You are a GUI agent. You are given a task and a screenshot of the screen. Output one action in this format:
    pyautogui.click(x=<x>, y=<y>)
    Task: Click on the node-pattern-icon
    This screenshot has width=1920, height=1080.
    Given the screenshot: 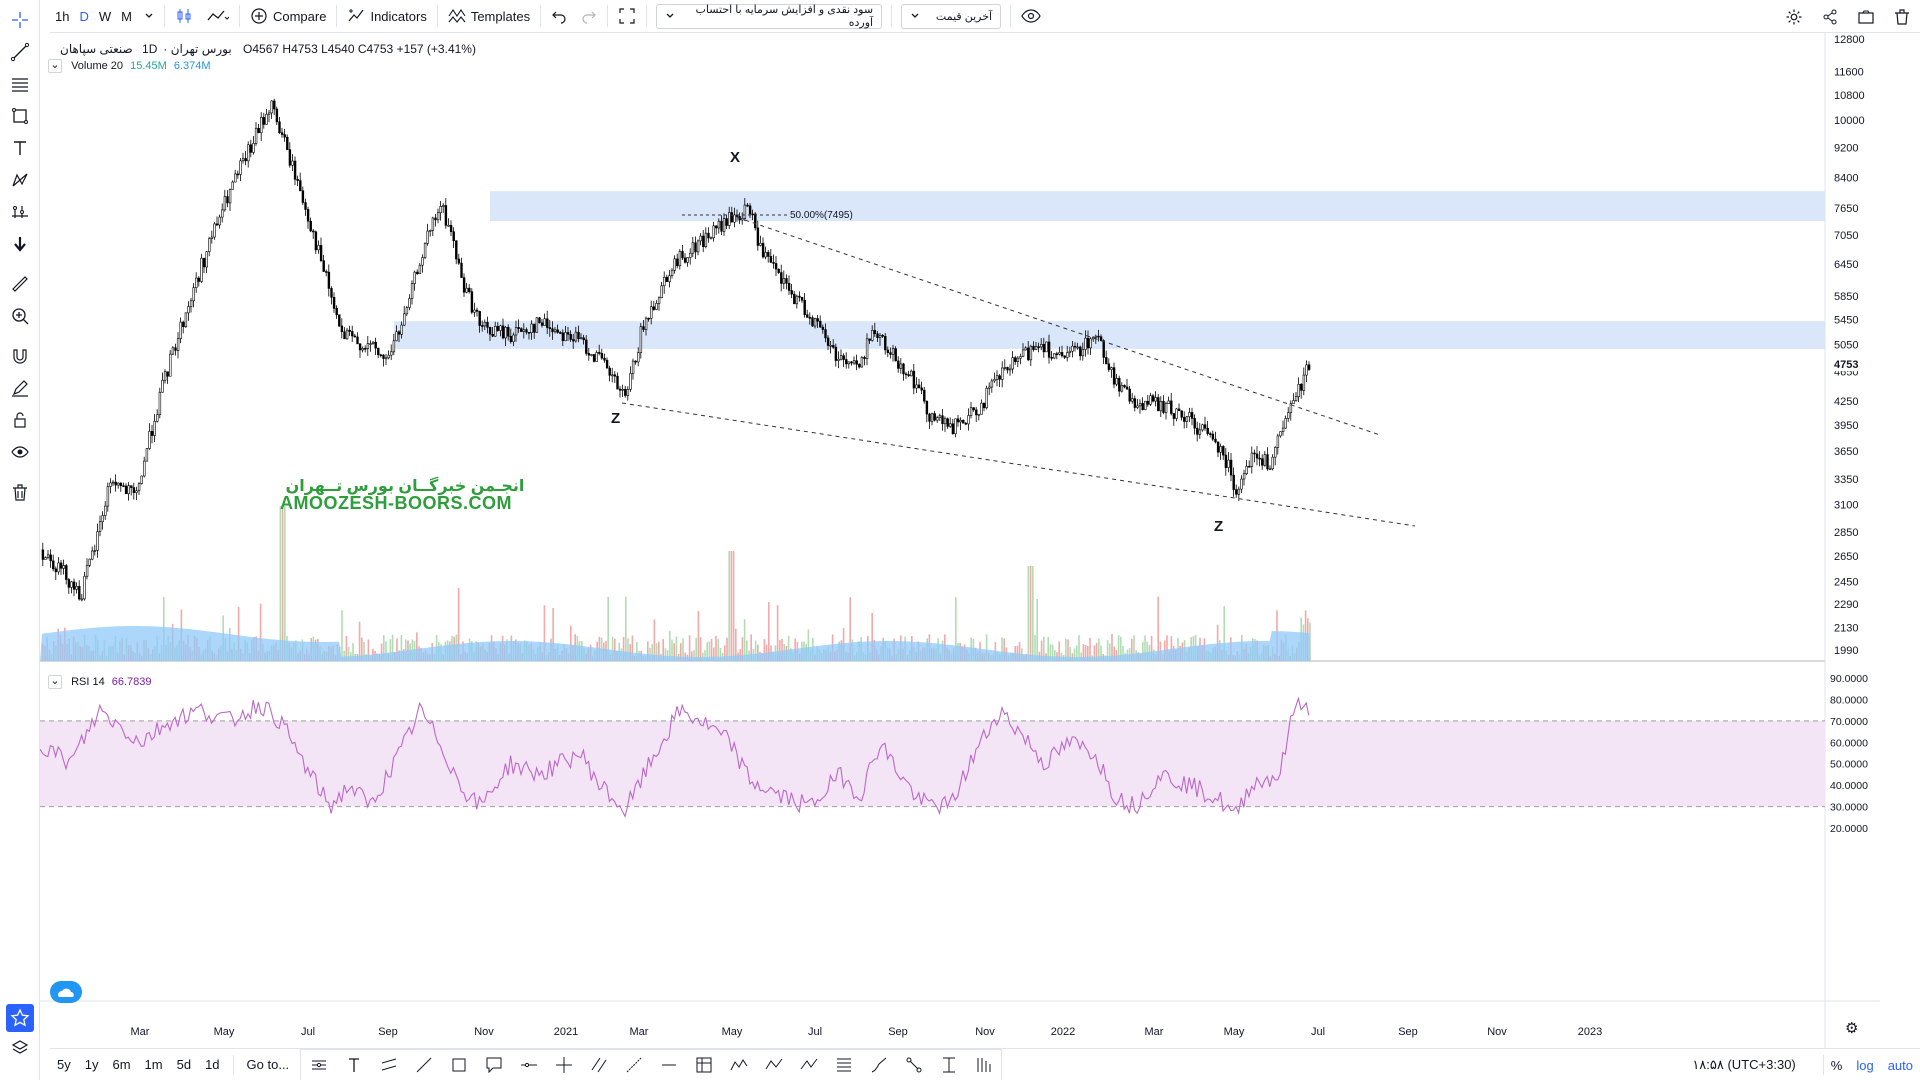 What is the action you would take?
    pyautogui.click(x=913, y=1065)
    